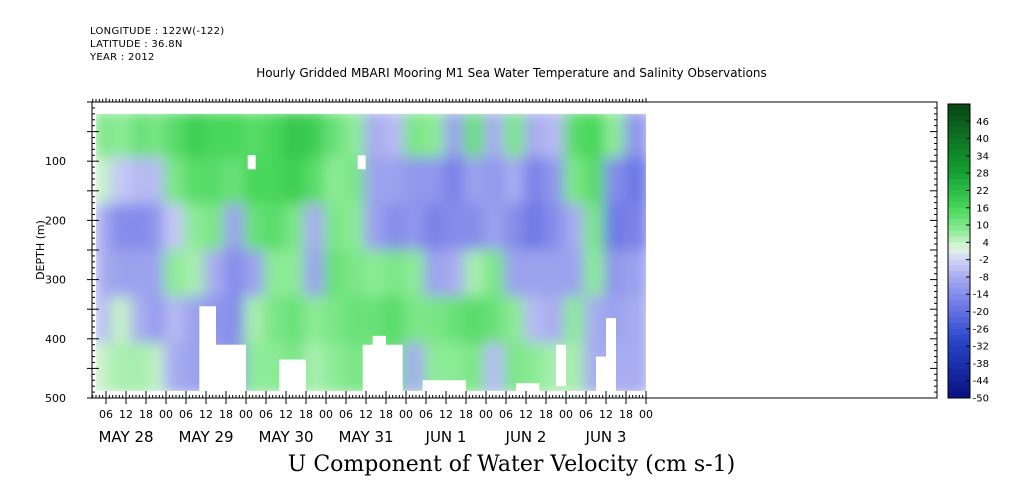 The height and width of the screenshot is (504, 1009). What do you see at coordinates (511, 464) in the screenshot?
I see `x-axis-label: U Component of Water Velocity (cm s-1)` at bounding box center [511, 464].